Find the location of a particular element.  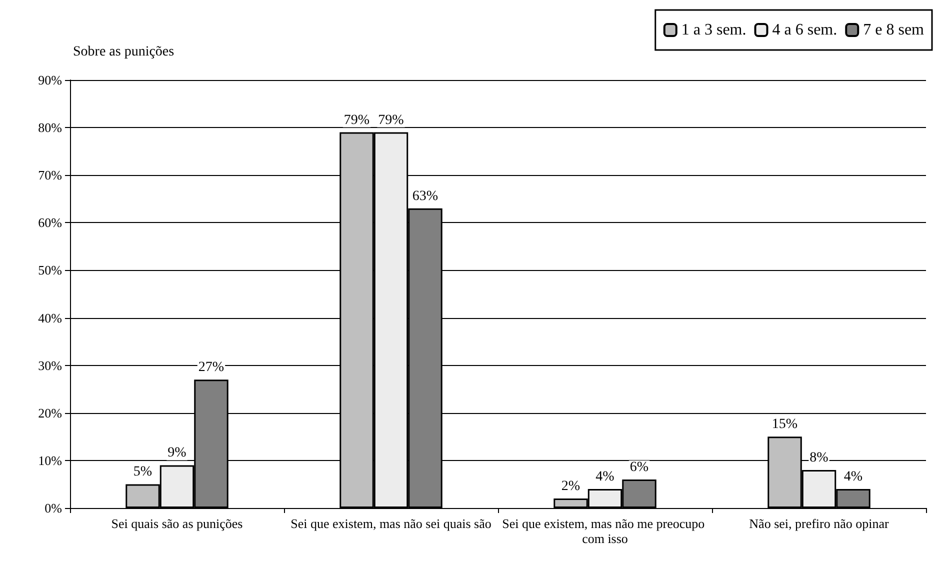

data-label: 8% is located at coordinates (819, 458).